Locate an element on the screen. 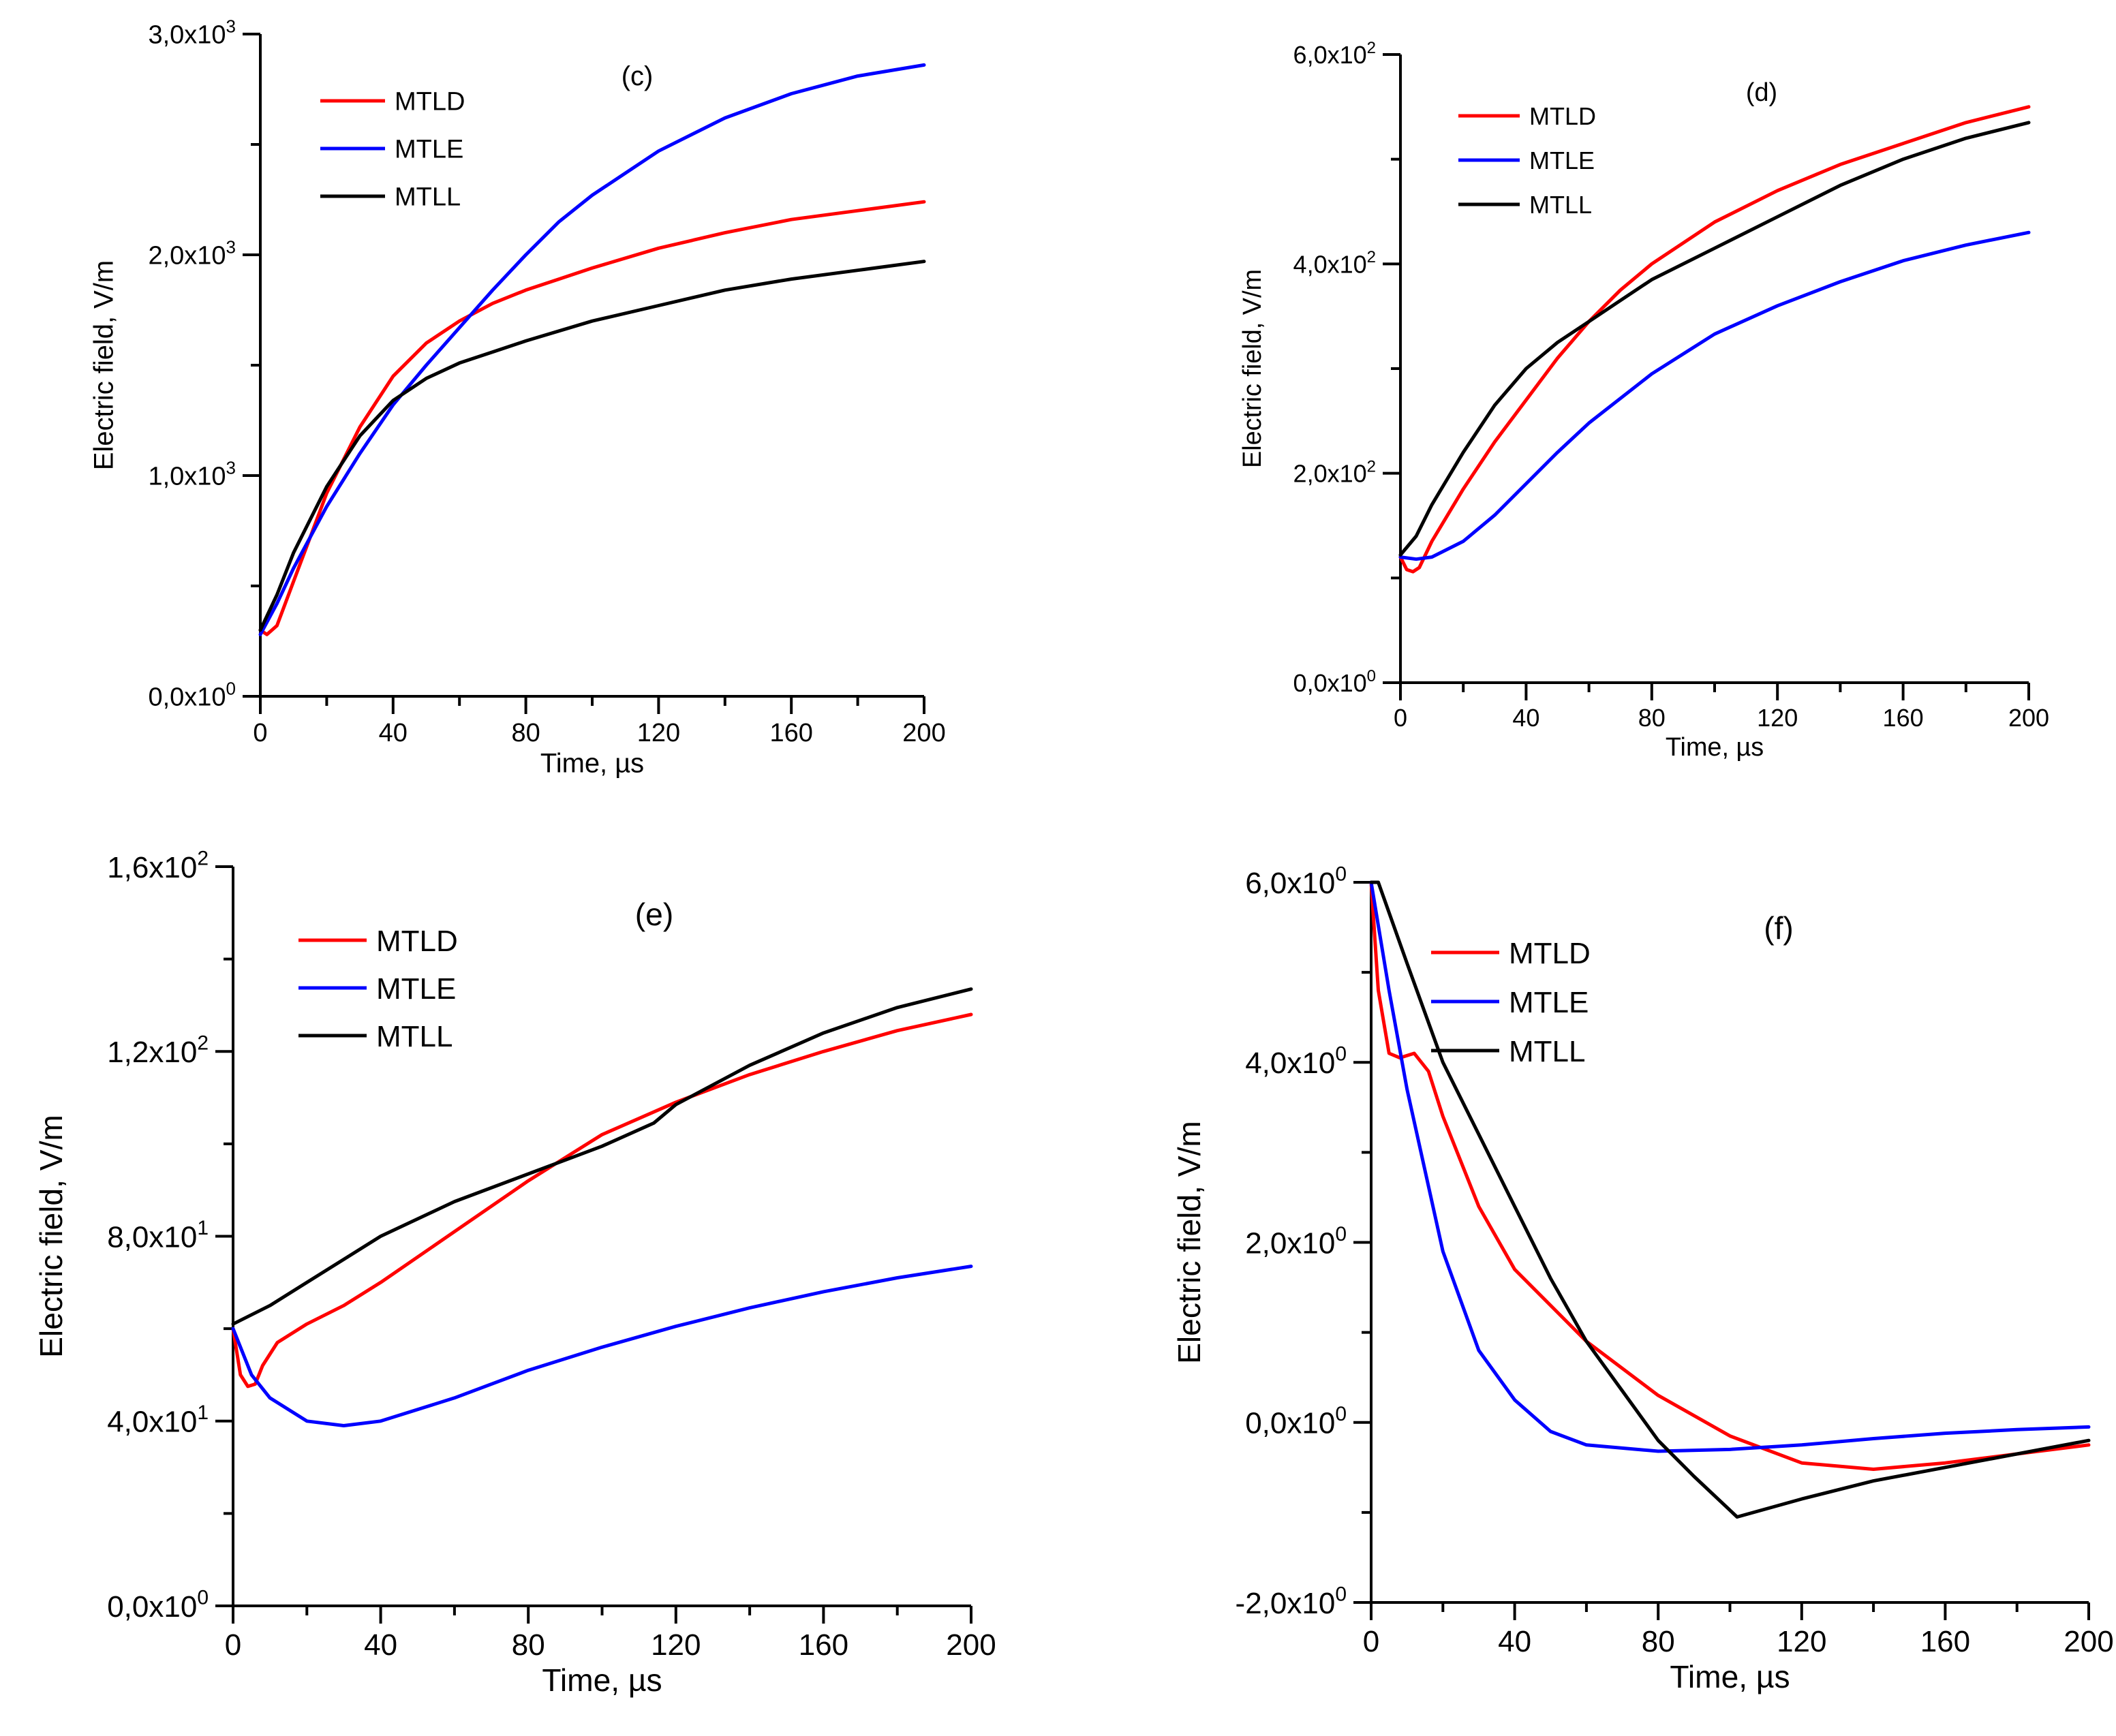 Image resolution: width=2116 pixels, height=1736 pixels. y-tick-label: 4,0x100 is located at coordinates (1296, 1061).